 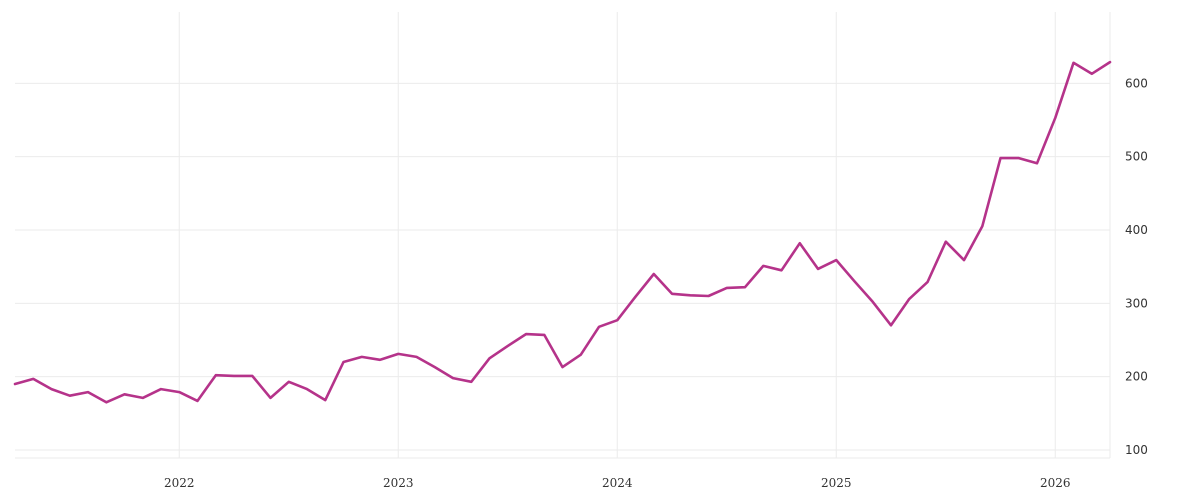 I want to click on x-tick-label: 2022, so click(x=179, y=483).